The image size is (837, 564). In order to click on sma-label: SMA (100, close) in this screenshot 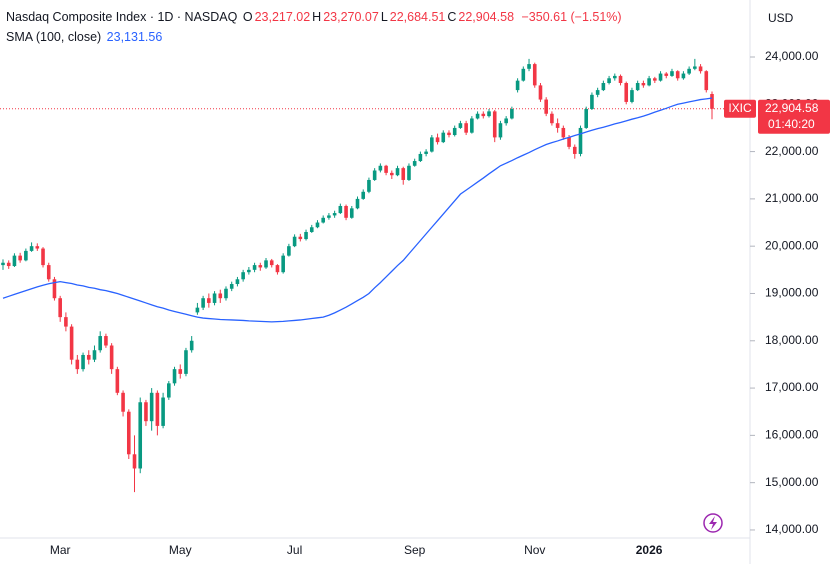, I will do `click(54, 37)`.